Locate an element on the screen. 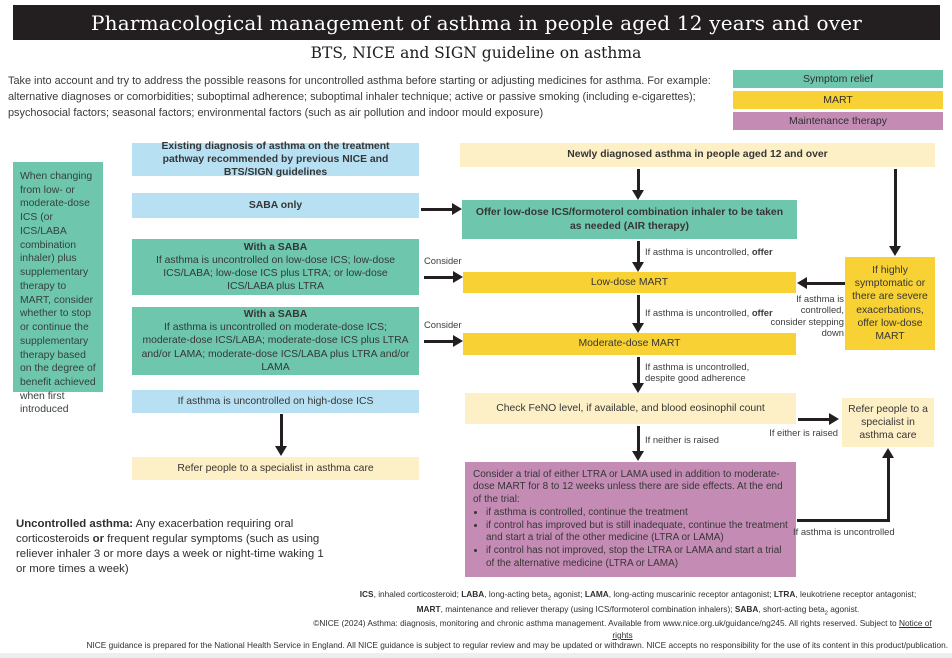 The width and height of the screenshot is (952, 658). uncontrolled-offer-label-2: If asthma is uncontrolled, offer is located at coordinates (709, 312).